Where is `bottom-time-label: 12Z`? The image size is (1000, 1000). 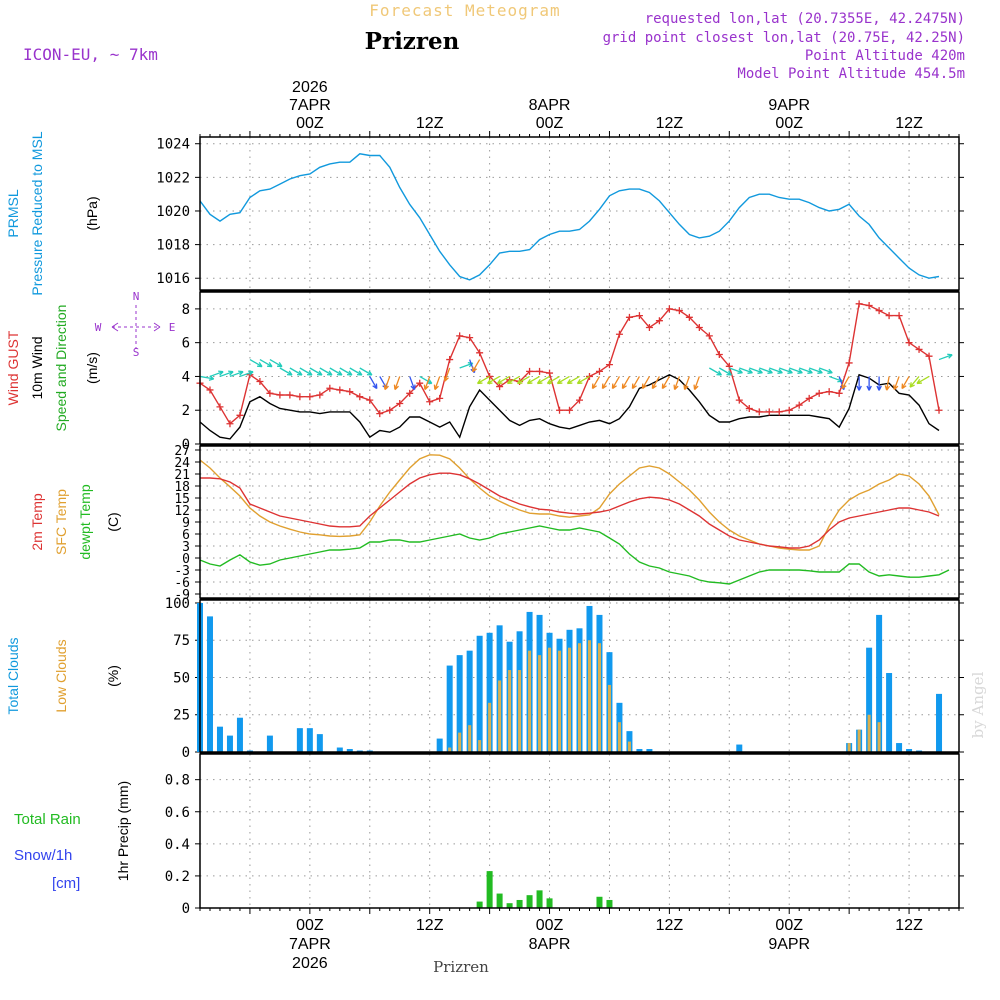 bottom-time-label: 12Z is located at coordinates (670, 925).